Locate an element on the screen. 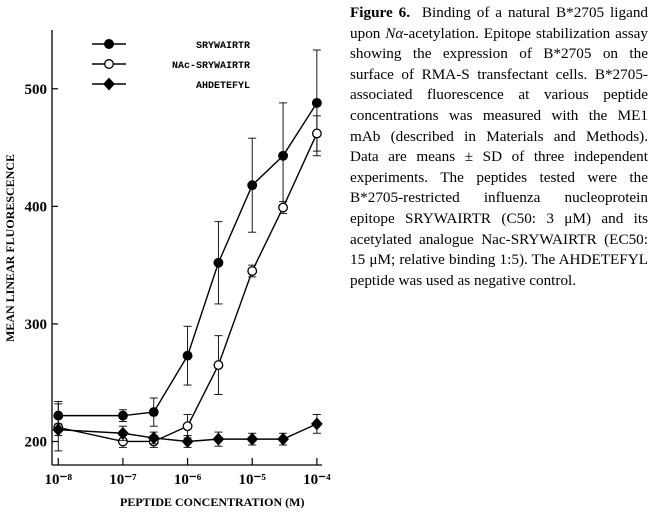  y-tick-label: 500 is located at coordinates (36, 90).